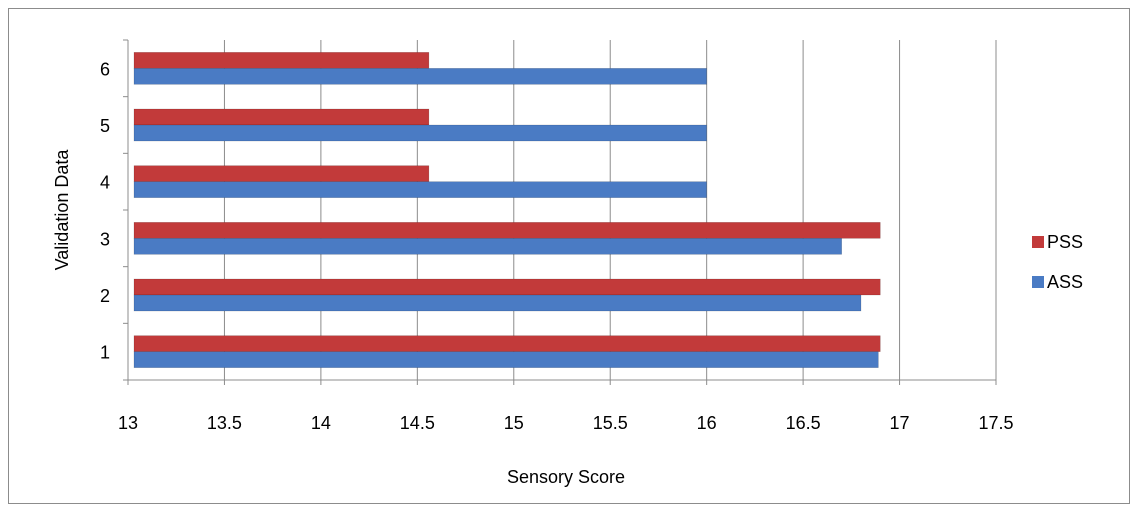 This screenshot has height=512, width=1139. Describe the element at coordinates (900, 423) in the screenshot. I see `x-tick-label: 17` at that location.